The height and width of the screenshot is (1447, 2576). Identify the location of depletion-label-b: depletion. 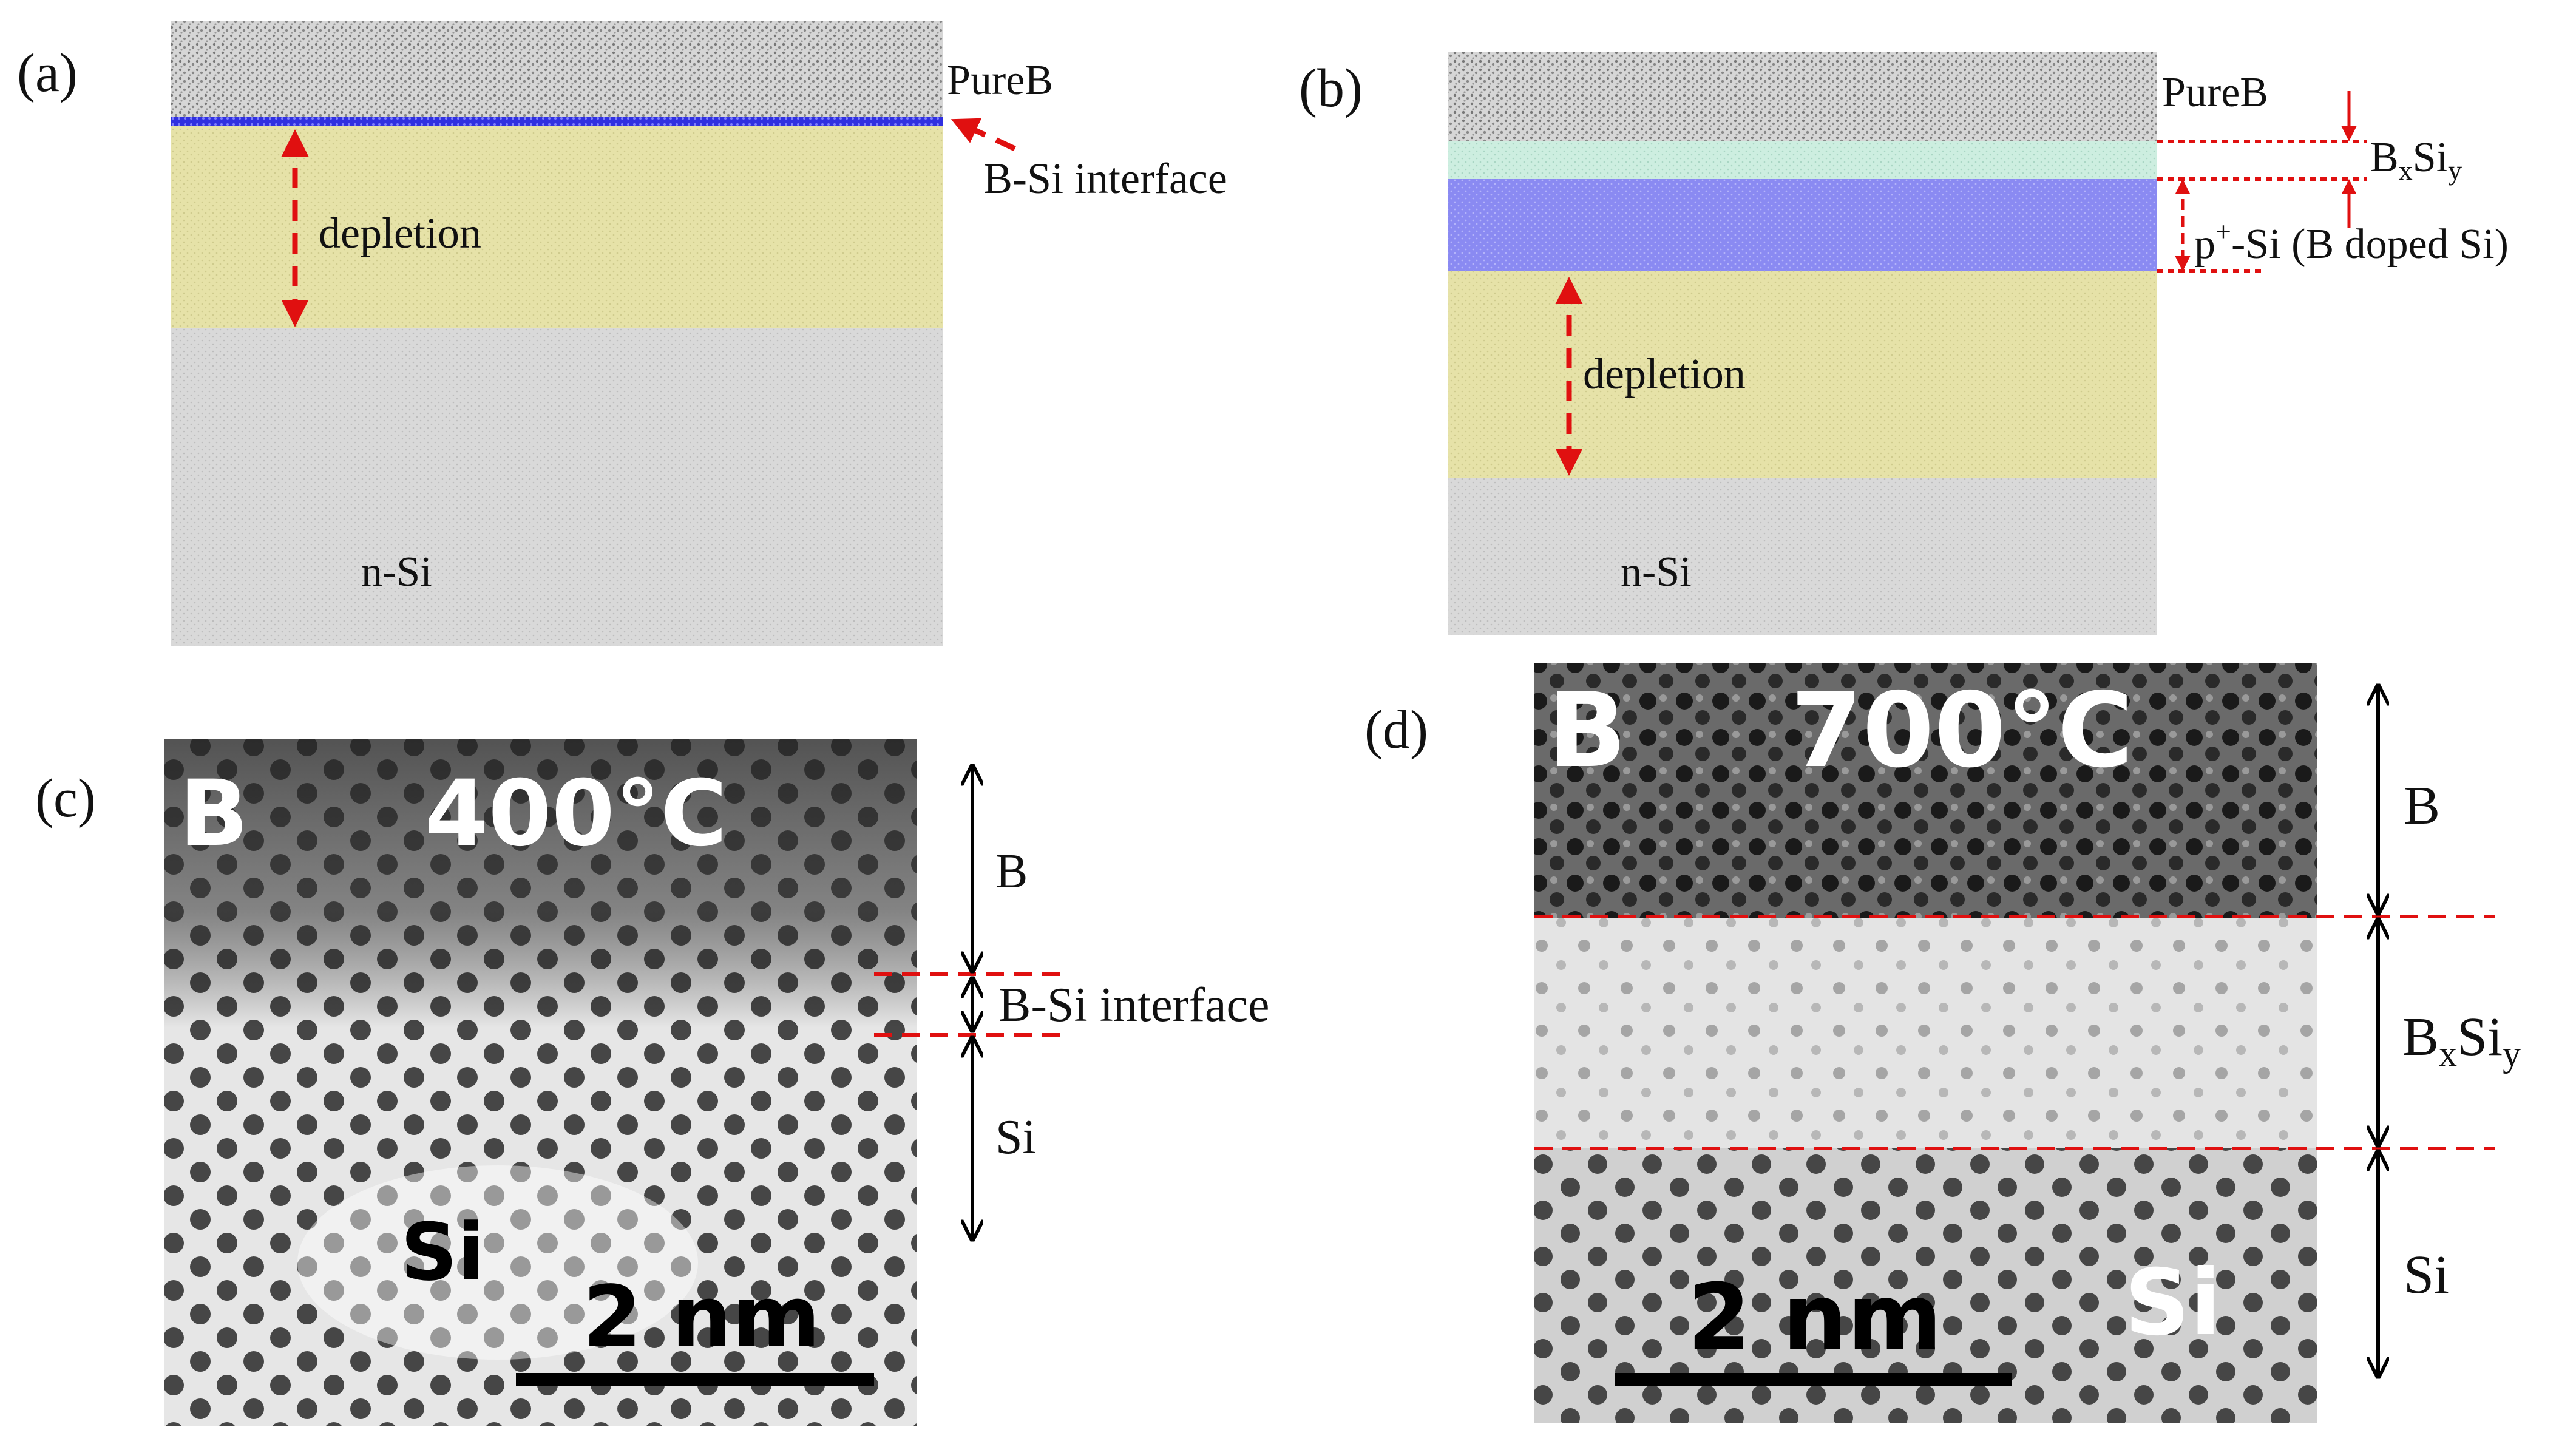
(1664, 374).